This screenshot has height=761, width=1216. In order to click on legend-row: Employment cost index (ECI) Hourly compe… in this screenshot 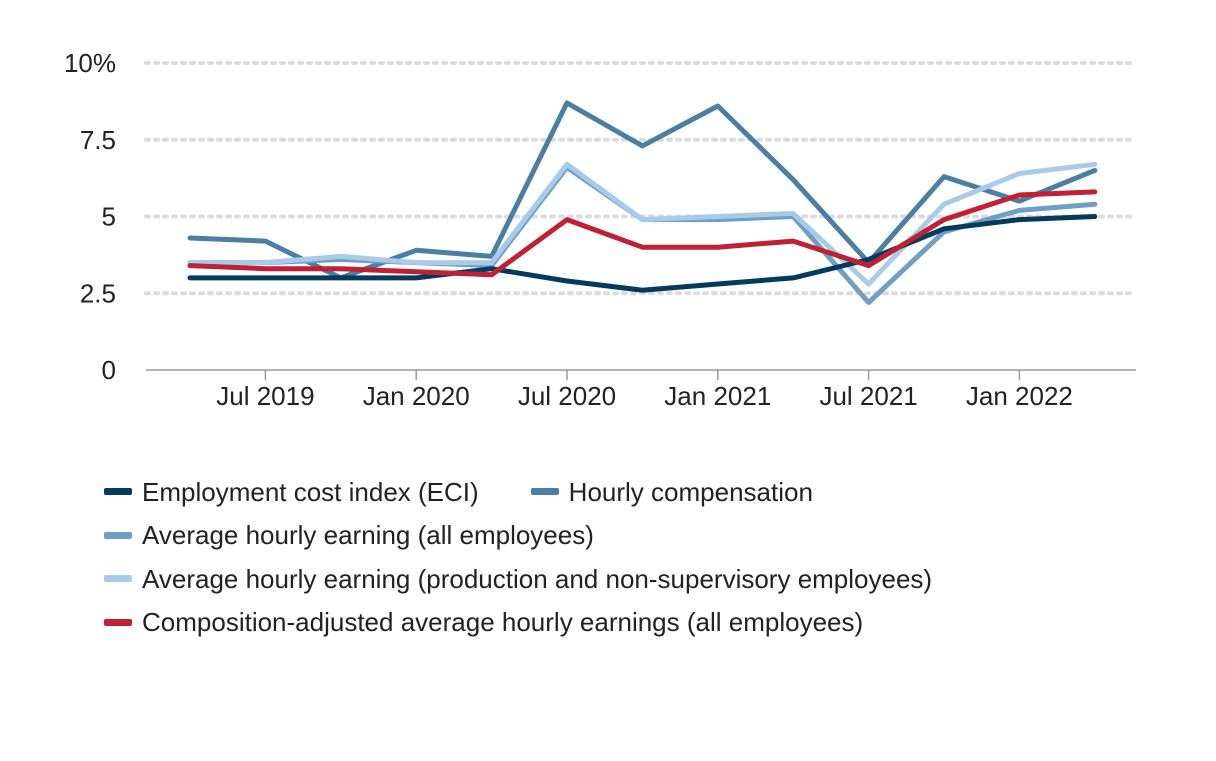, I will do `click(649, 492)`.